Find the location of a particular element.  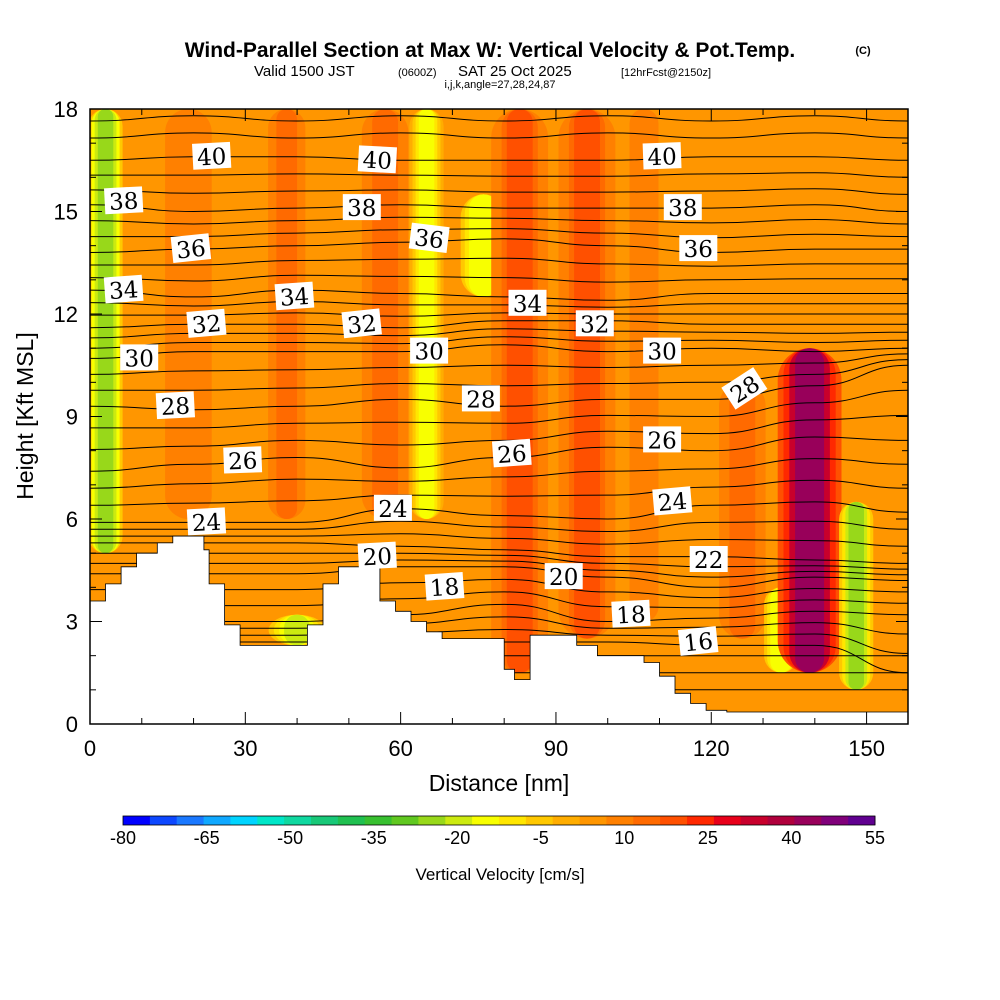

colorbar-tick-label: 10 is located at coordinates (624, 838).